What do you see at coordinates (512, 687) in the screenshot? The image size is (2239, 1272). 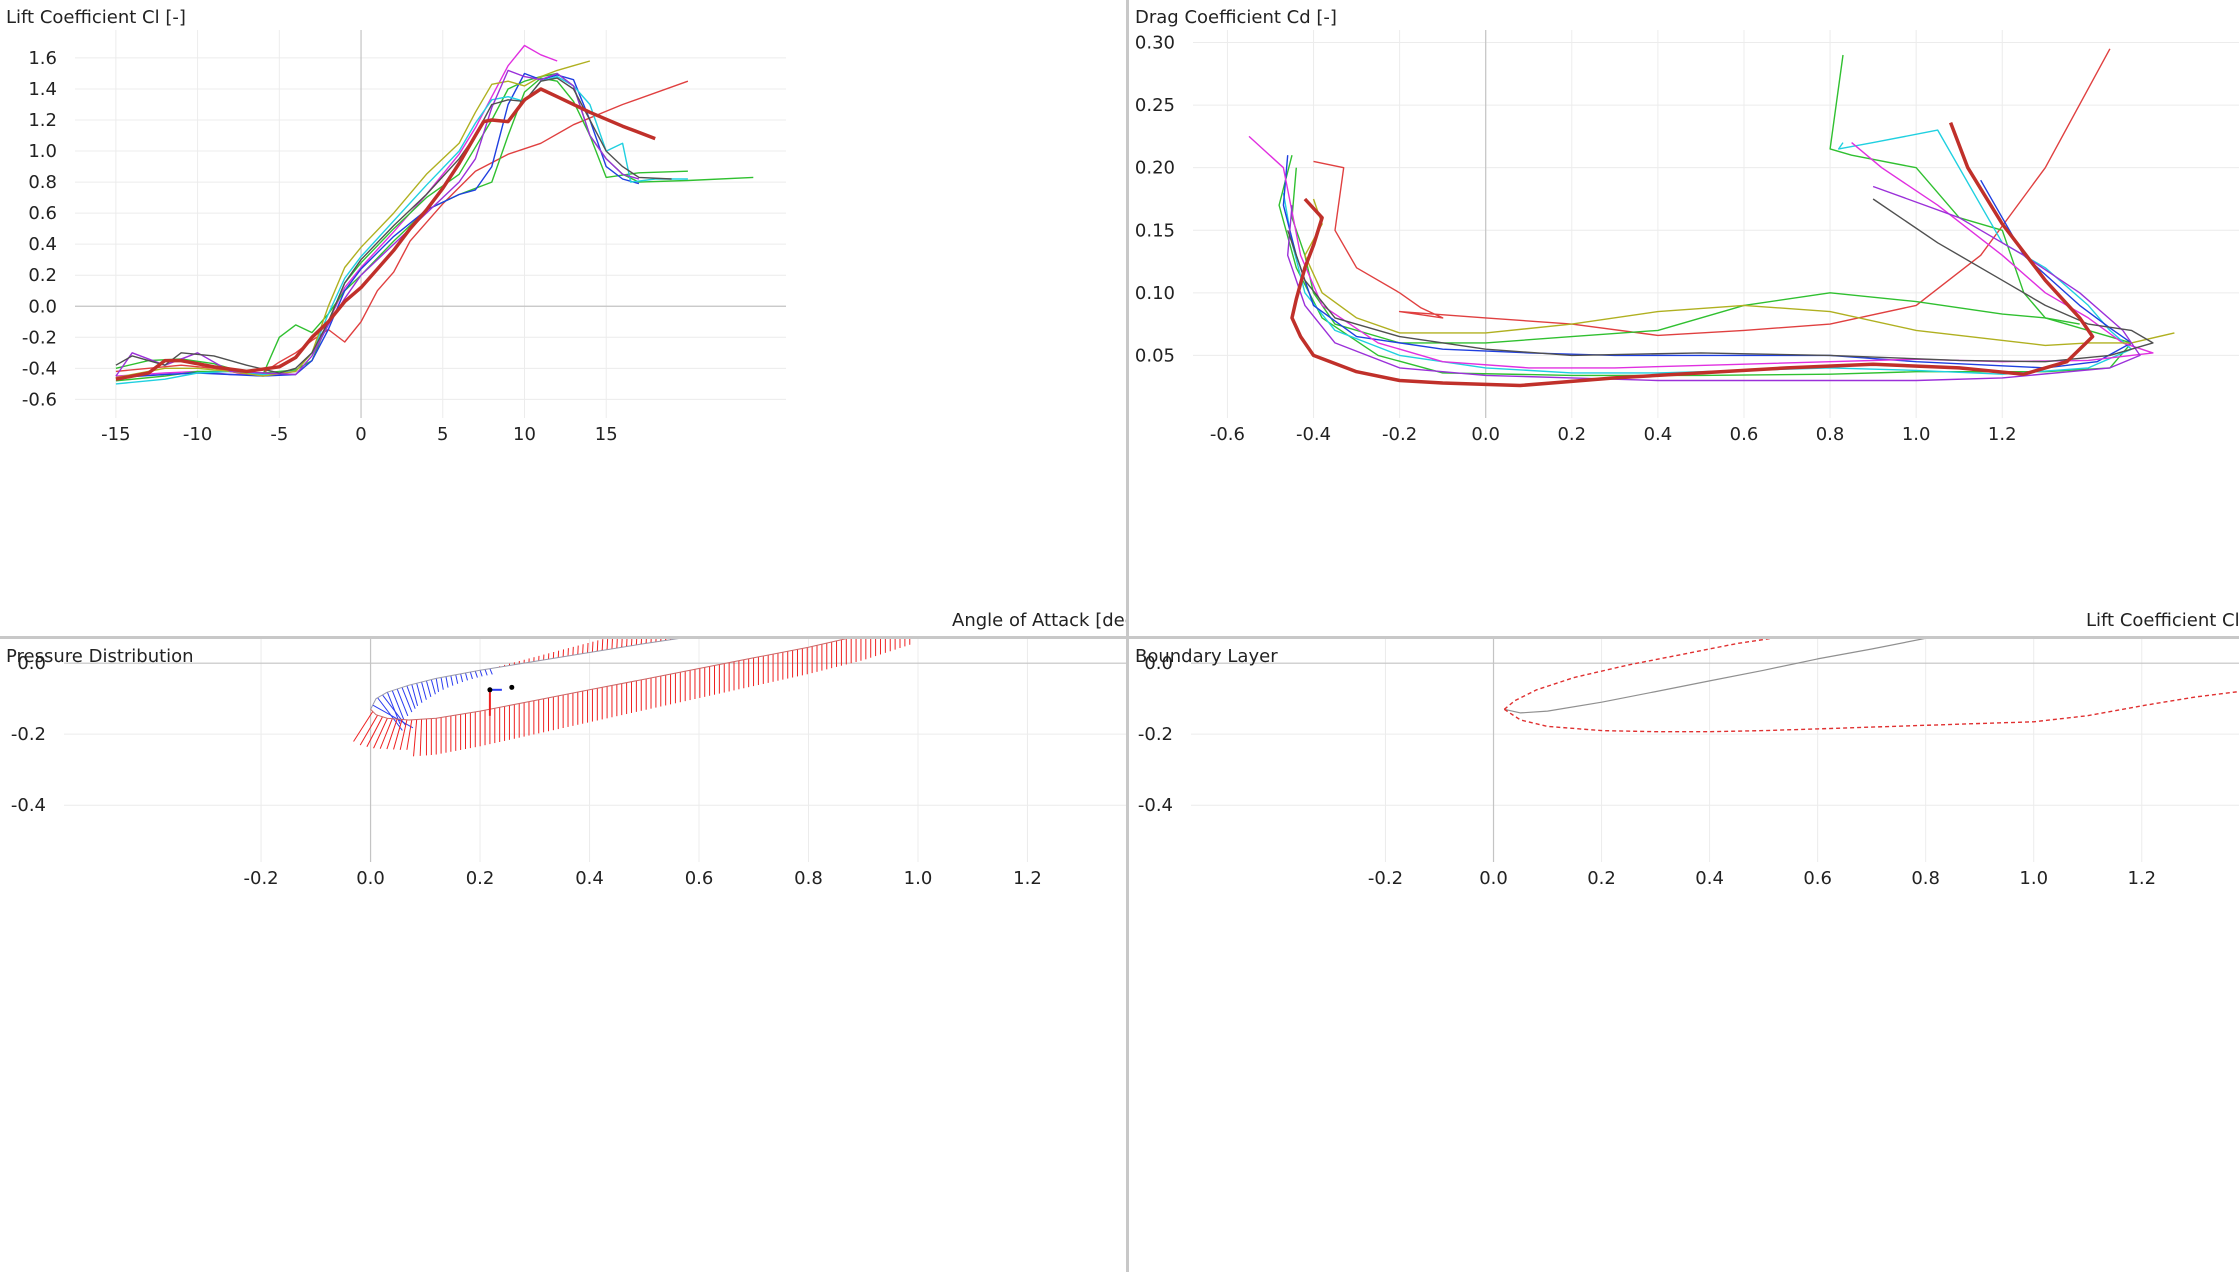 I see `marker-point` at bounding box center [512, 687].